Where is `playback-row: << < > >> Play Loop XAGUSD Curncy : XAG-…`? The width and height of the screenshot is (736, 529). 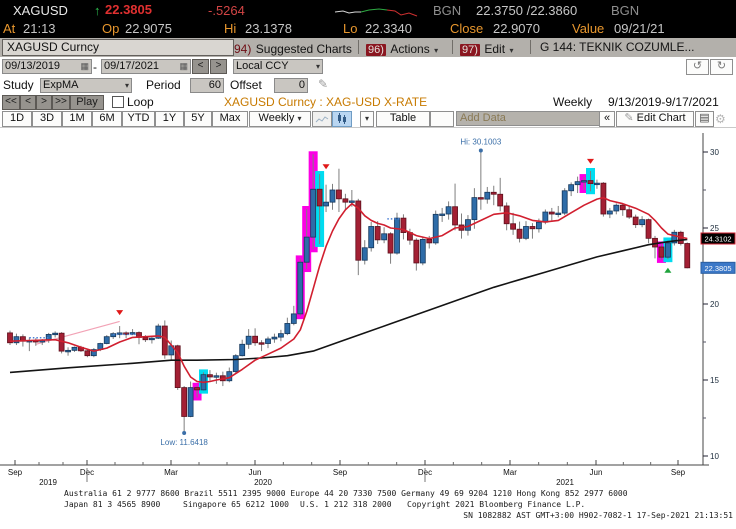
playback-row: << < > >> Play Loop XAGUSD Curncy : XAG-… is located at coordinates (368, 102).